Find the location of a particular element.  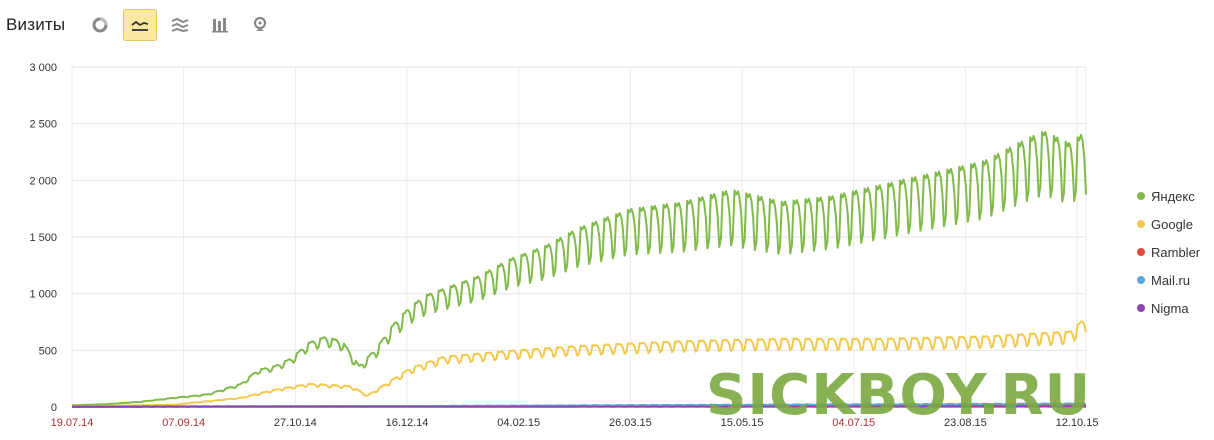

chart-title: Визиты is located at coordinates (36, 24).